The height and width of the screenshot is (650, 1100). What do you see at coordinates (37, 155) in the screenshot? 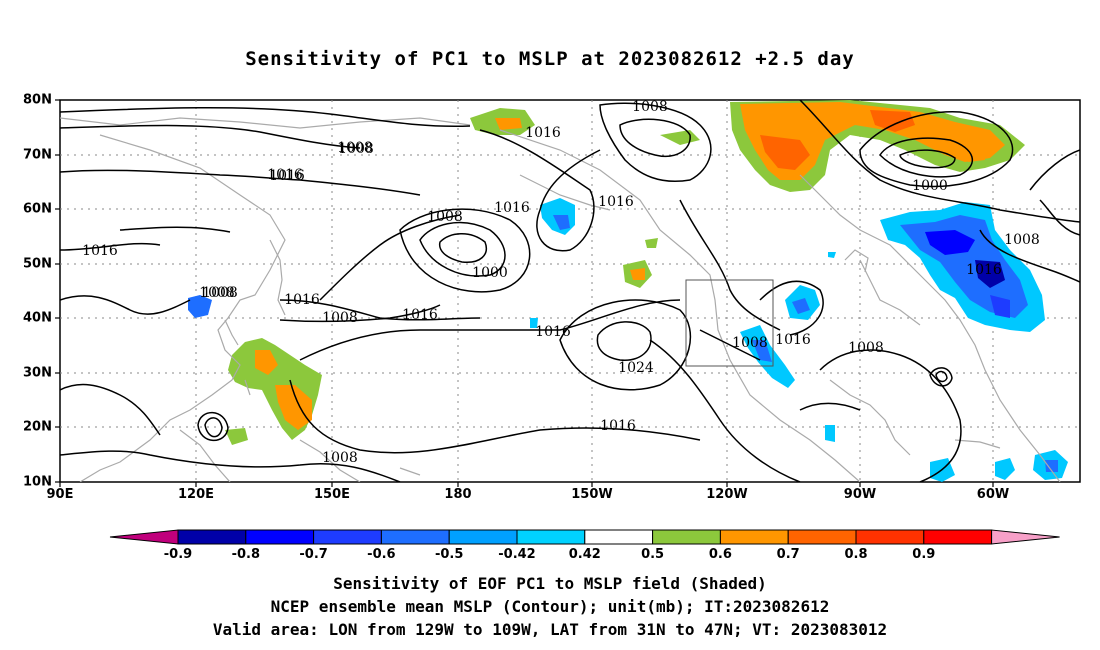
I see `lat-label: 70N` at bounding box center [37, 155].